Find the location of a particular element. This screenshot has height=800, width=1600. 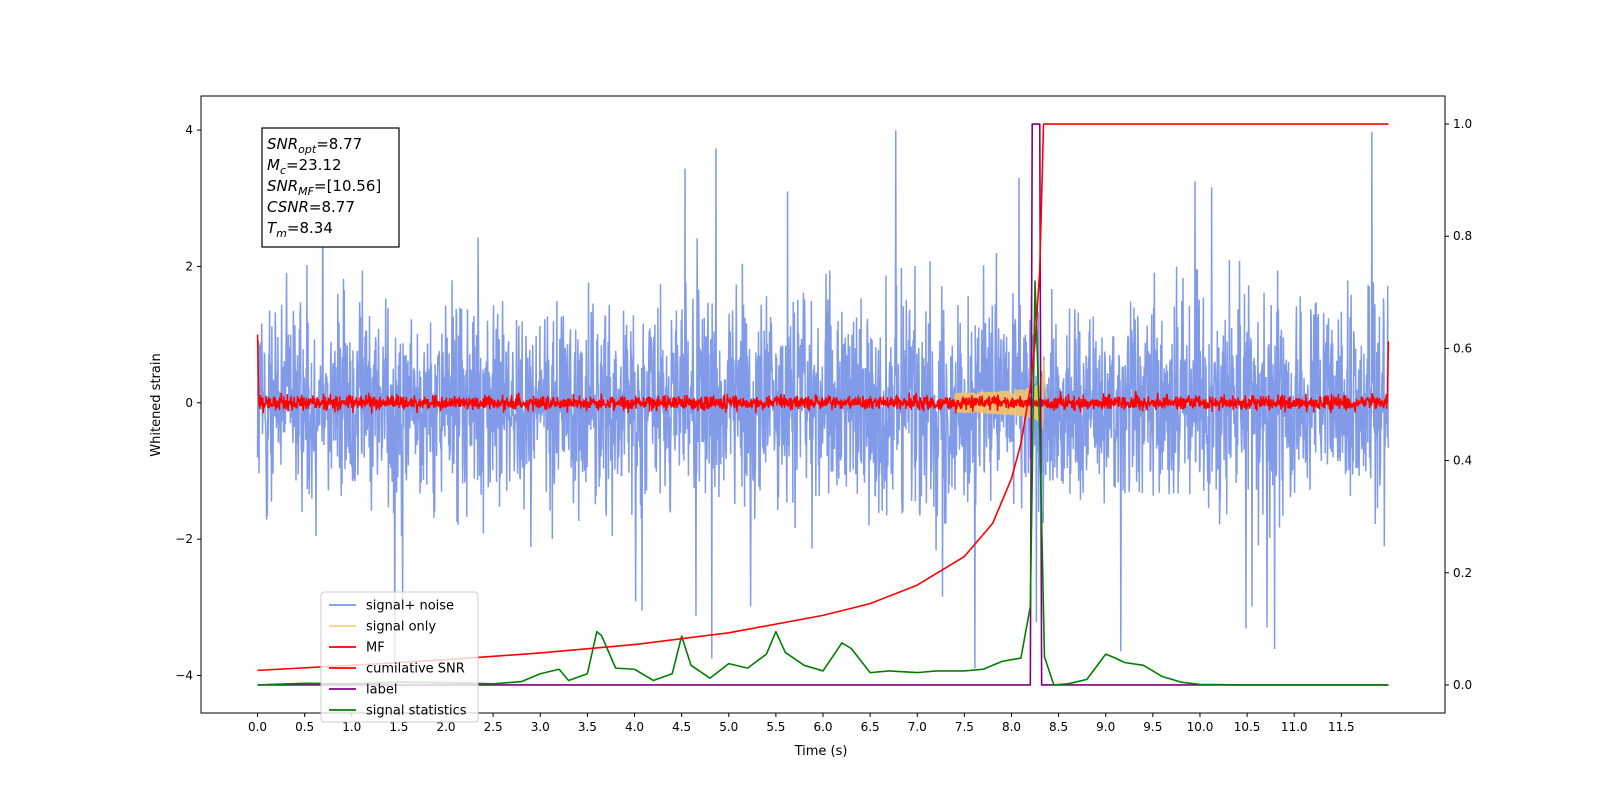

annotation-frame is located at coordinates (330, 187).